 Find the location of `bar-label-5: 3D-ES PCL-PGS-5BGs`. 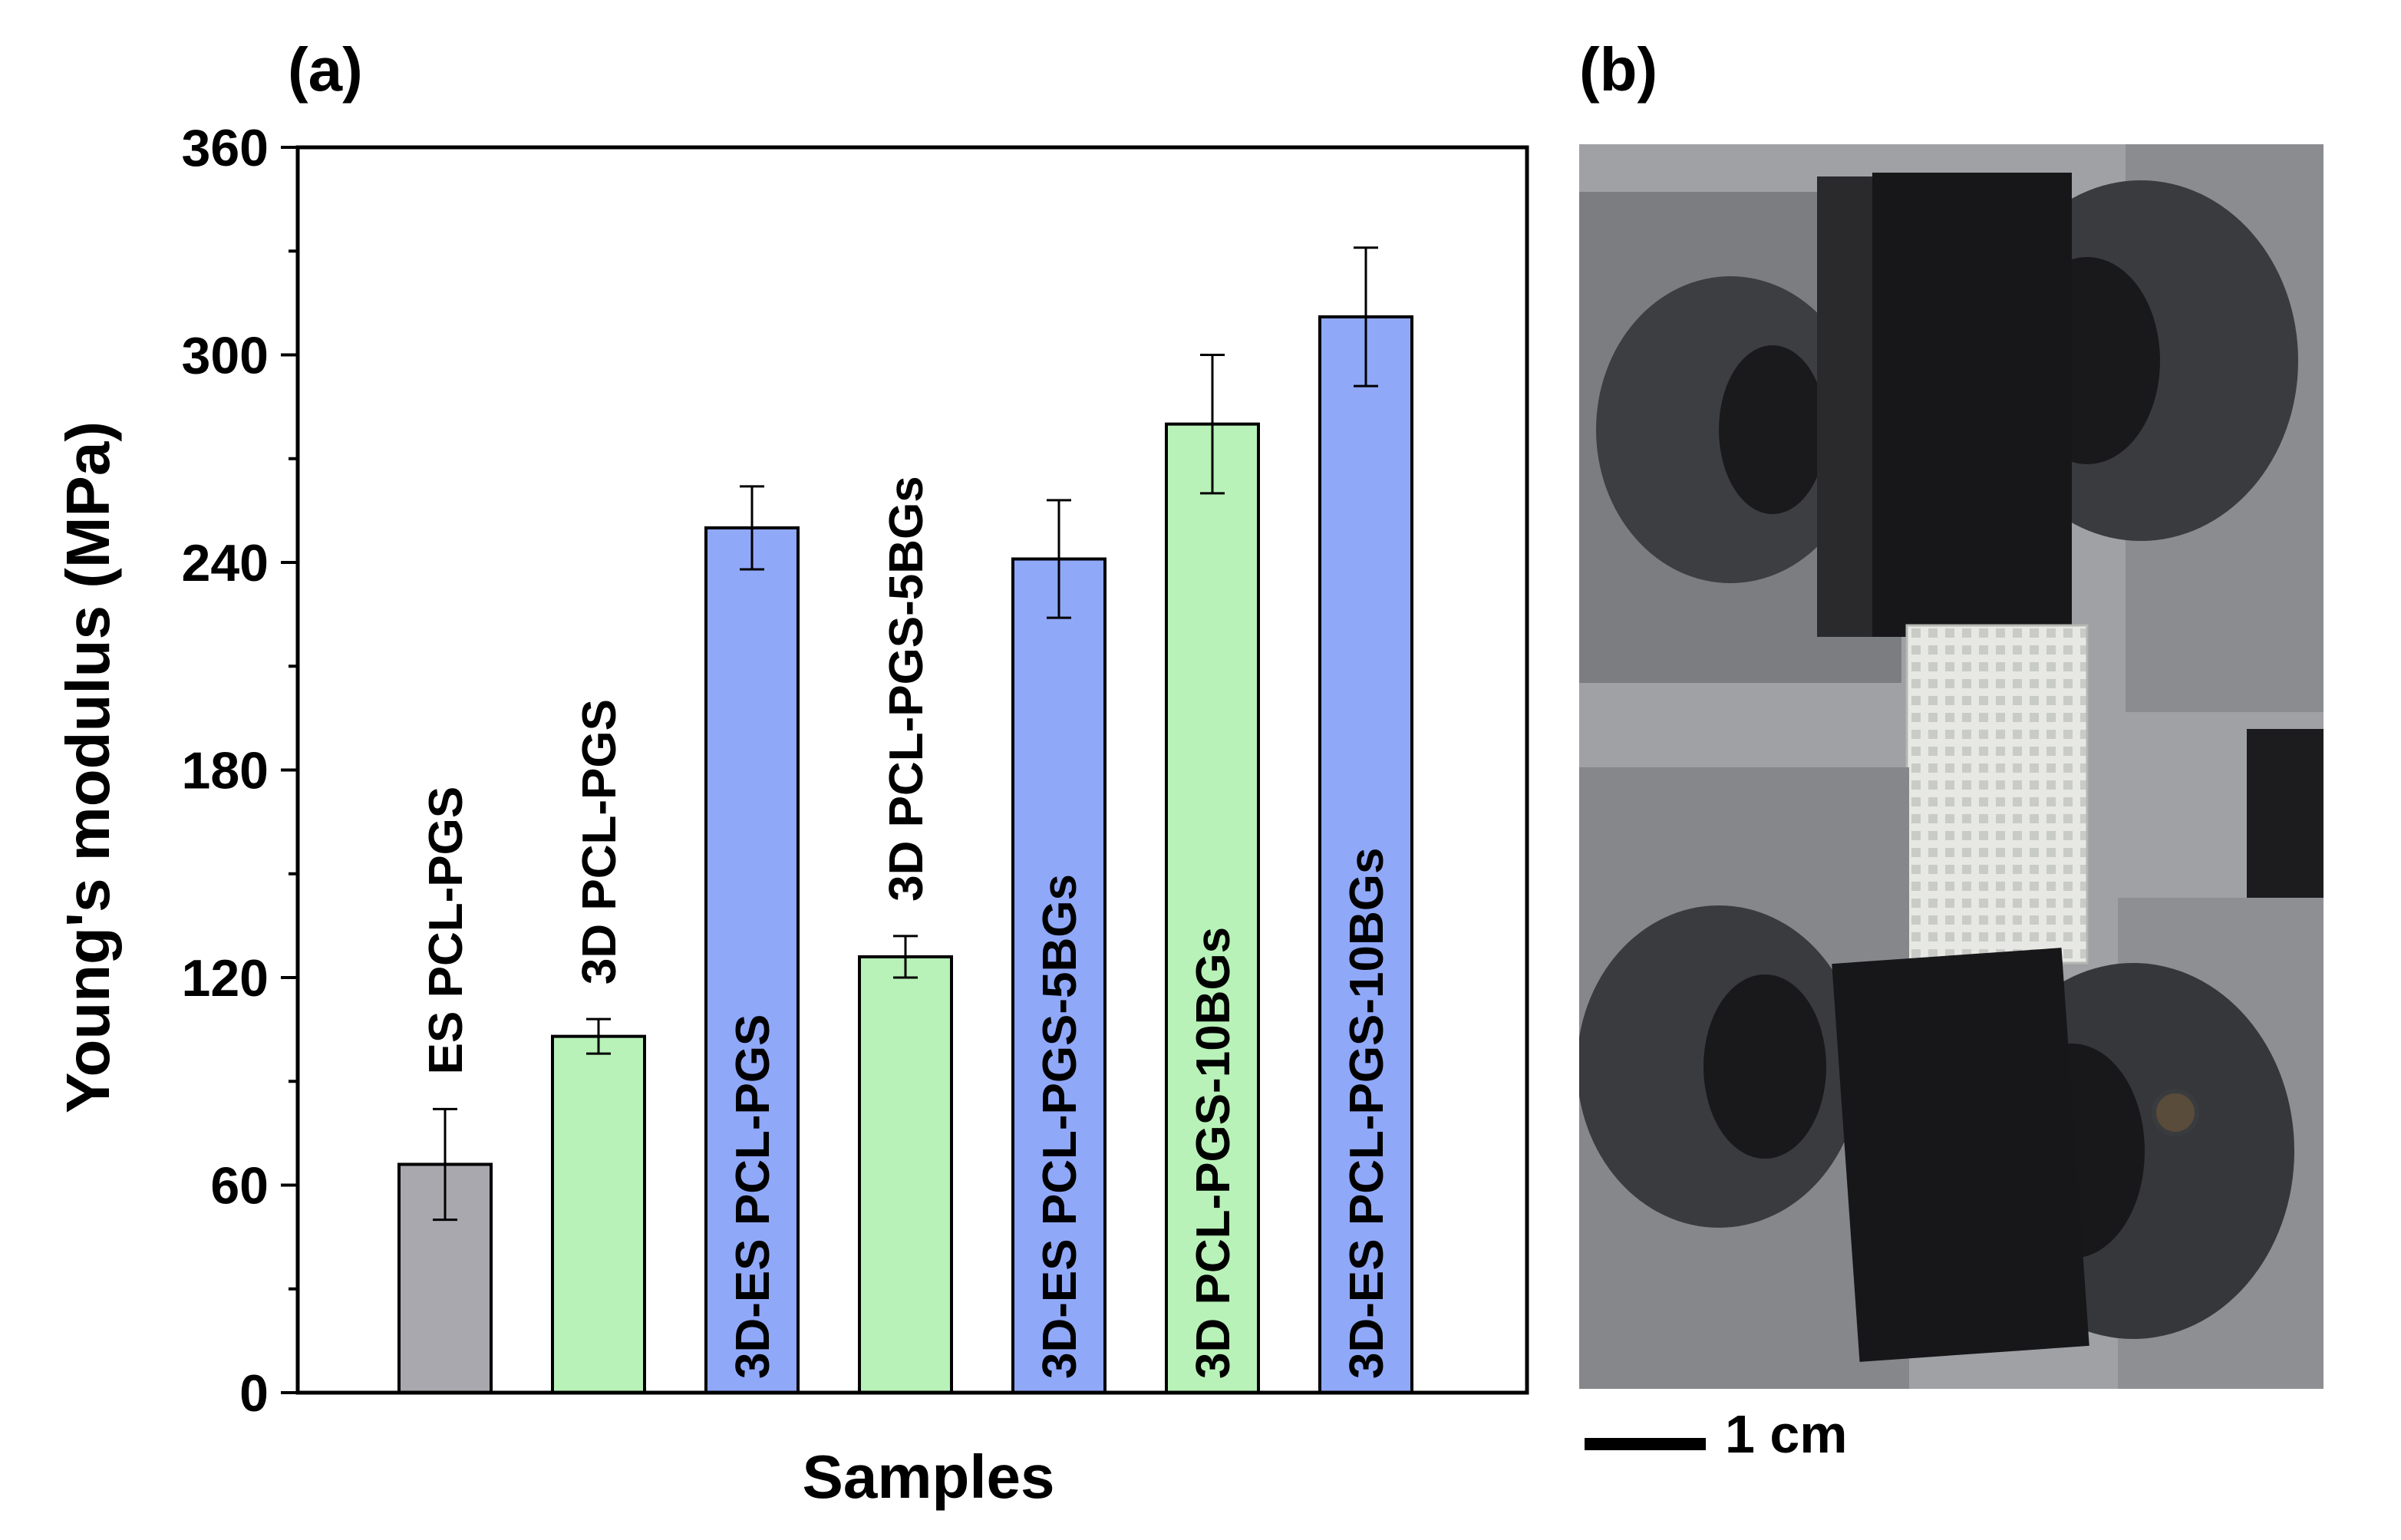

bar-label-5: 3D-ES PCL-PGS-5BGs is located at coordinates (1061, 1126).